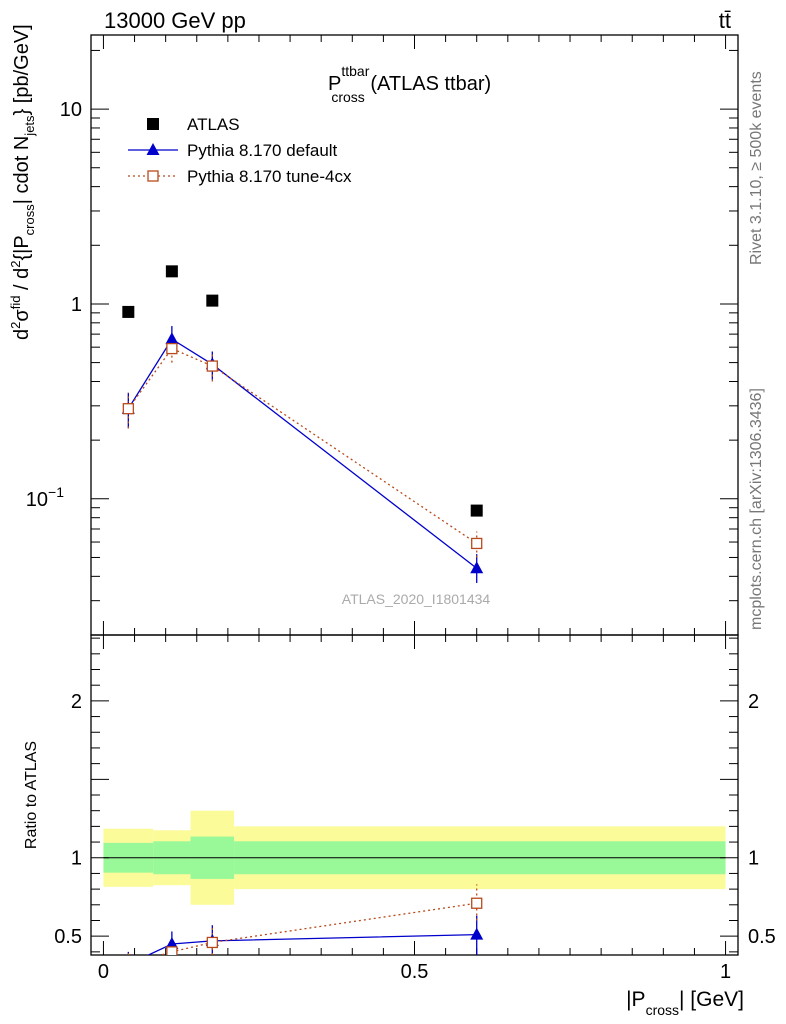 This screenshot has width=786, height=1024. I want to click on x-axis-label: |Pcross| [GeV], so click(685, 1003).